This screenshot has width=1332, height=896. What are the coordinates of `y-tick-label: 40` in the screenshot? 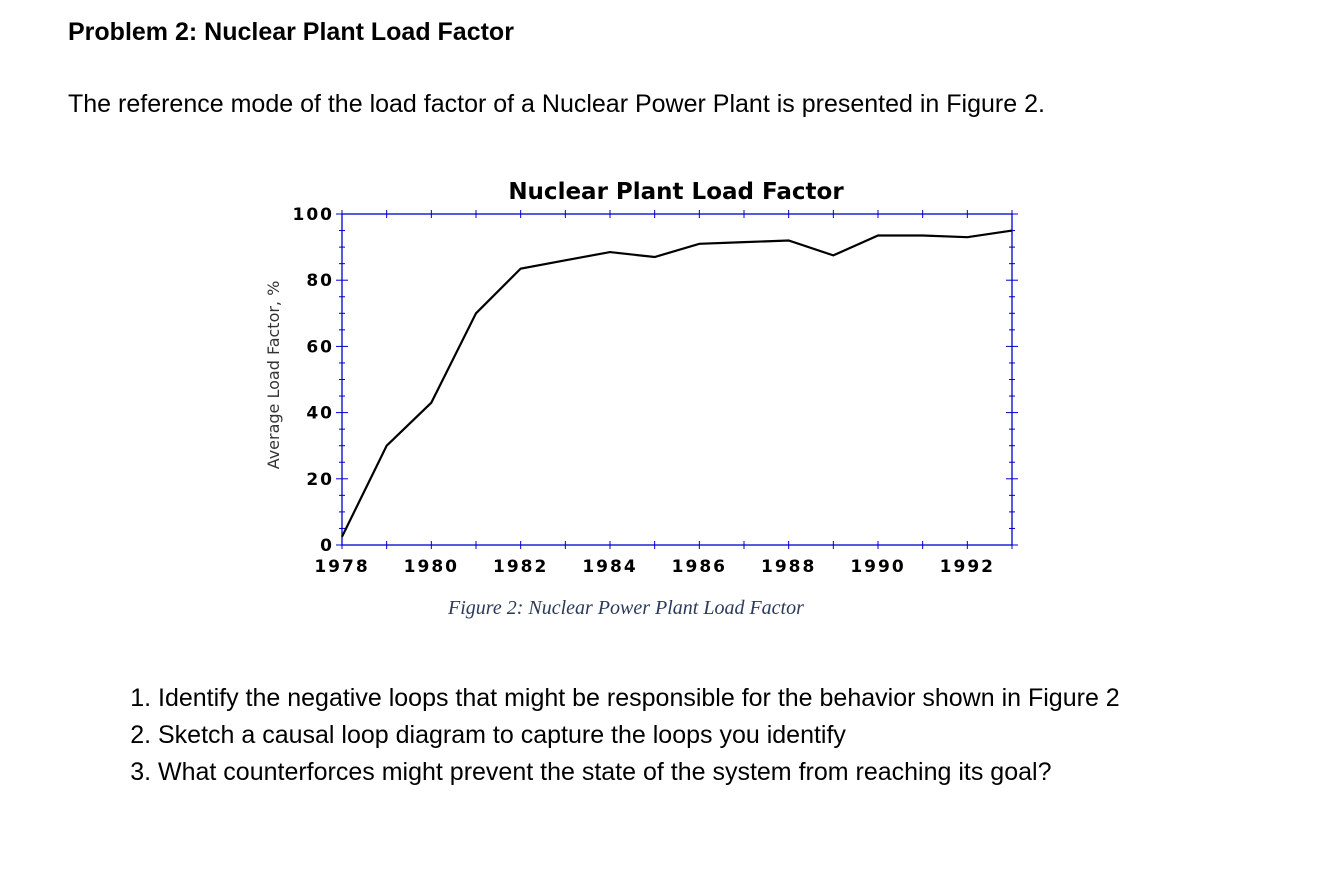 It's located at (320, 414).